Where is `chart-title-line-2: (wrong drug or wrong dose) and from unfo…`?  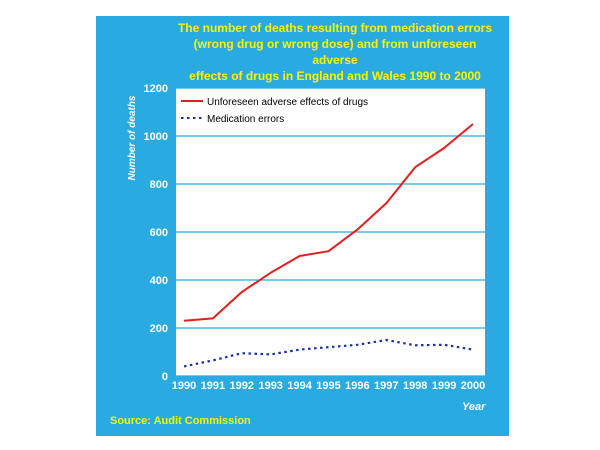 chart-title-line-2: (wrong drug or wrong dose) and from unfo… is located at coordinates (335, 52).